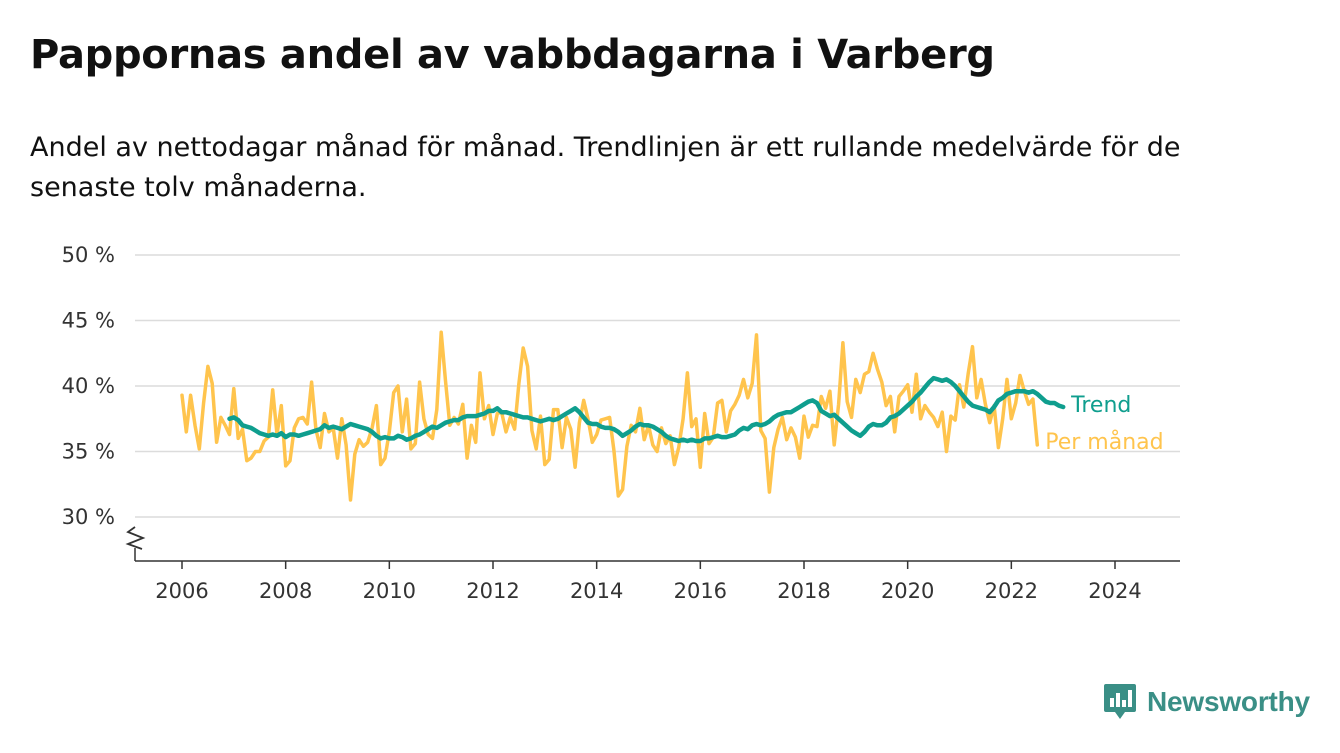 The height and width of the screenshot is (753, 1340). What do you see at coordinates (285, 591) in the screenshot?
I see `x-tick-label: 2008` at bounding box center [285, 591].